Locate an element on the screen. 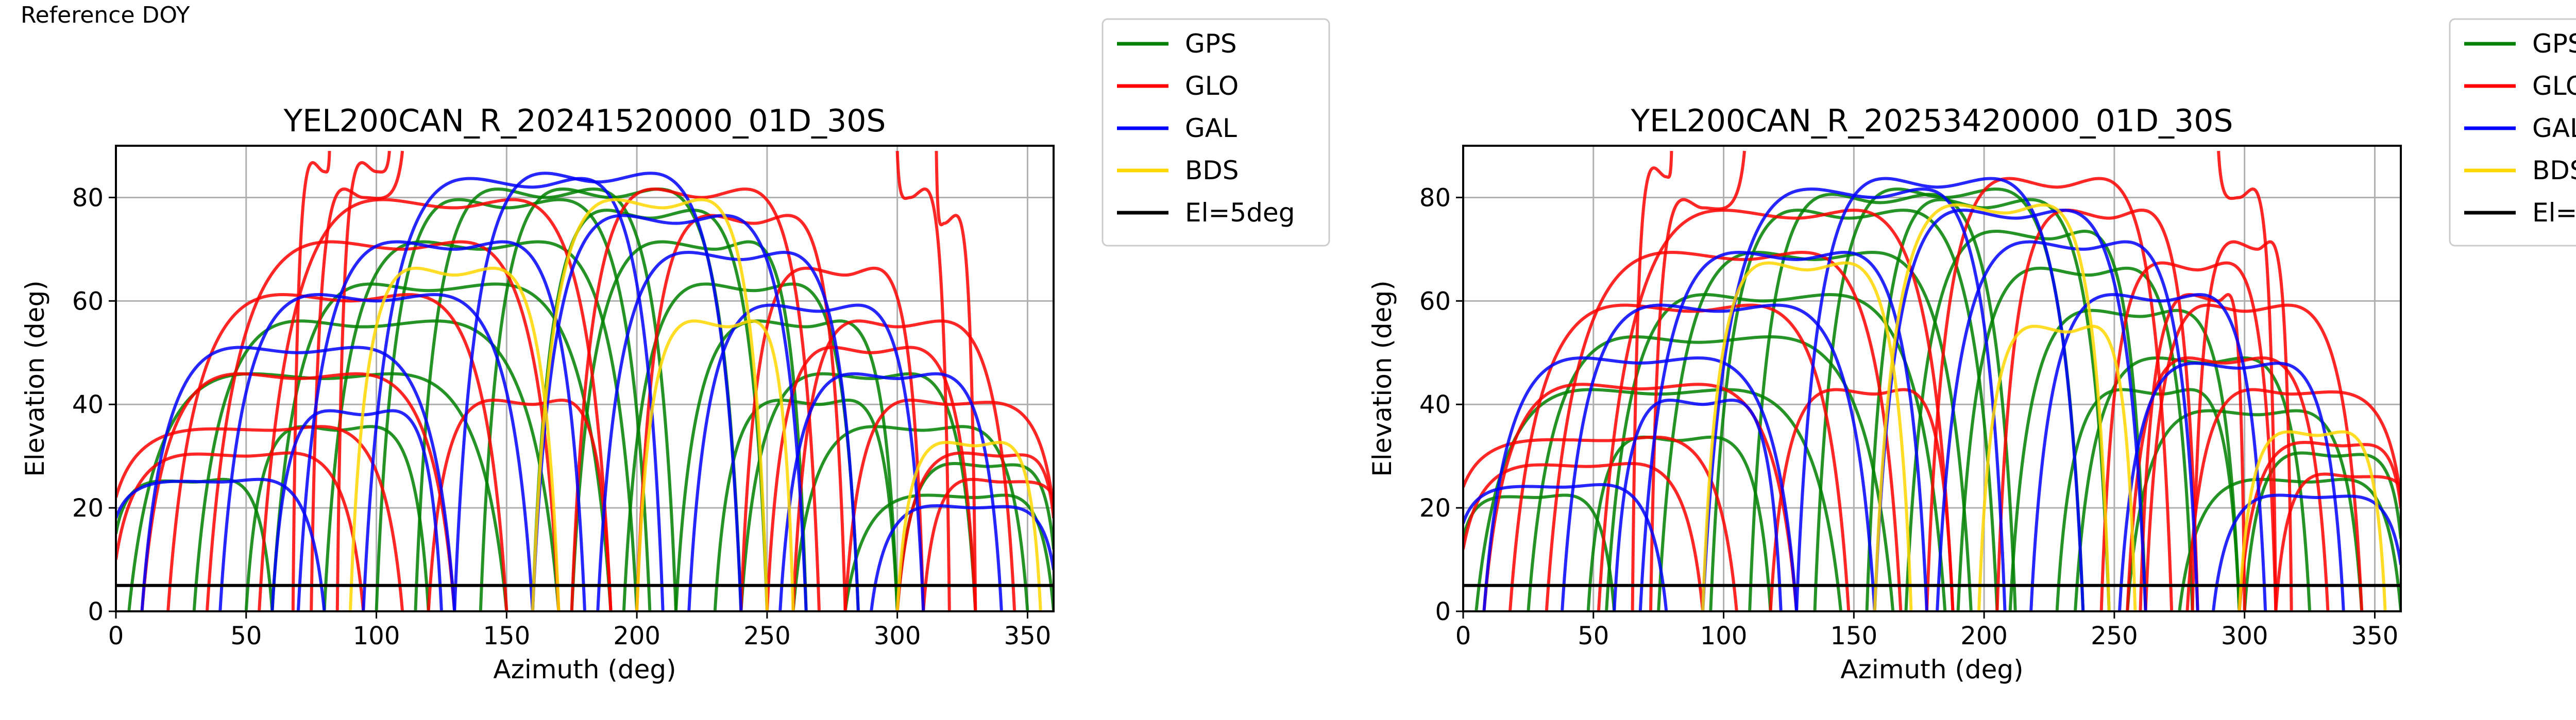  chart-title: YEL200CAN_R_20241520000_01D_30S is located at coordinates (584, 121).